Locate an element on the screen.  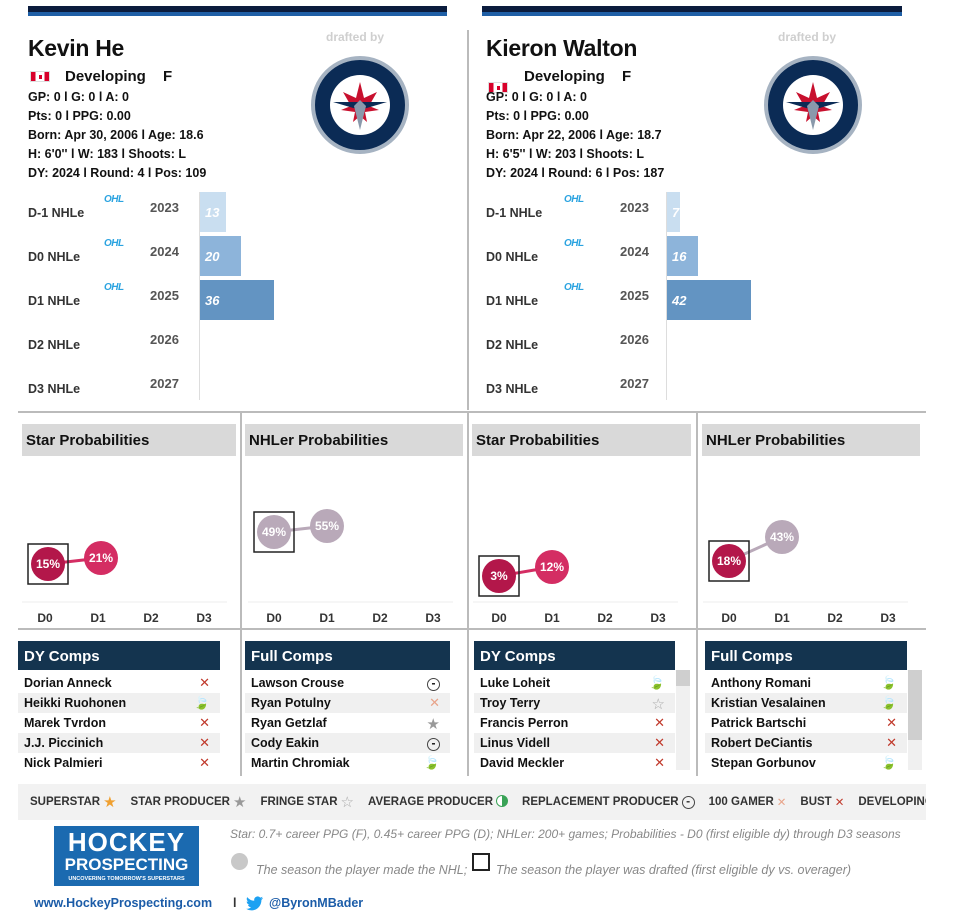
probability-label: 3% is located at coordinates (499, 576).